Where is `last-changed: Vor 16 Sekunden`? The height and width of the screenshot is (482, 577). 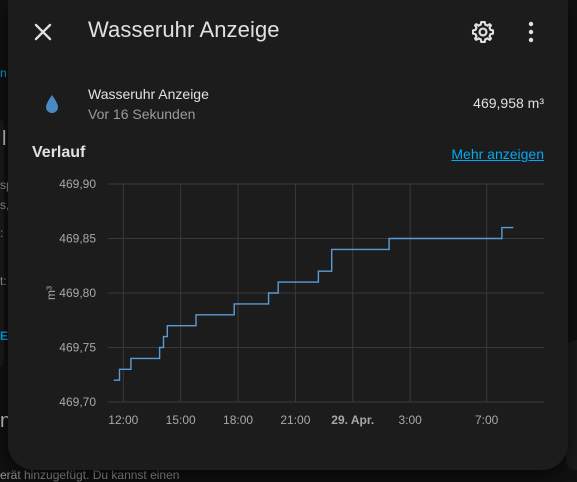 last-changed: Vor 16 Sekunden is located at coordinates (142, 114).